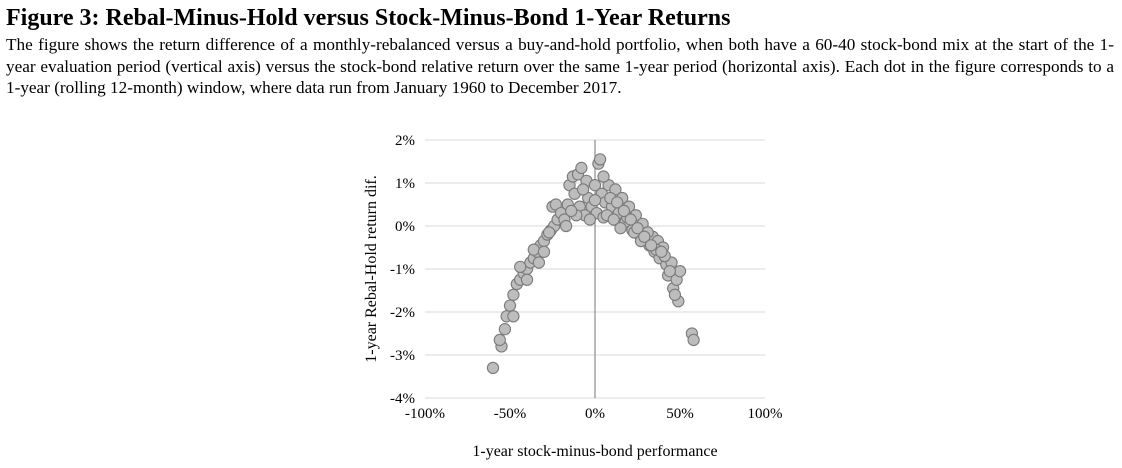 This screenshot has width=1122, height=468. What do you see at coordinates (402, 270) in the screenshot?
I see `y-tick-label: -1%` at bounding box center [402, 270].